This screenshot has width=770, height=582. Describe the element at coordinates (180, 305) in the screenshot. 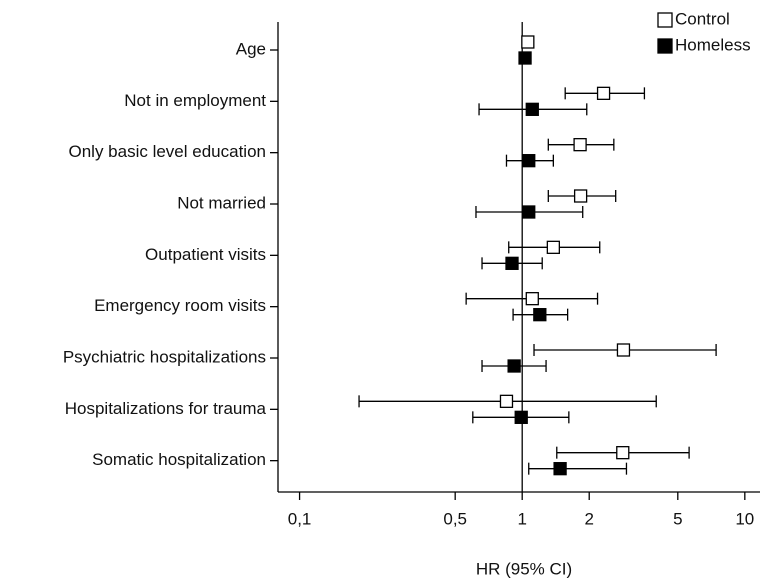

I see `category-label: Emergency room visits` at that location.